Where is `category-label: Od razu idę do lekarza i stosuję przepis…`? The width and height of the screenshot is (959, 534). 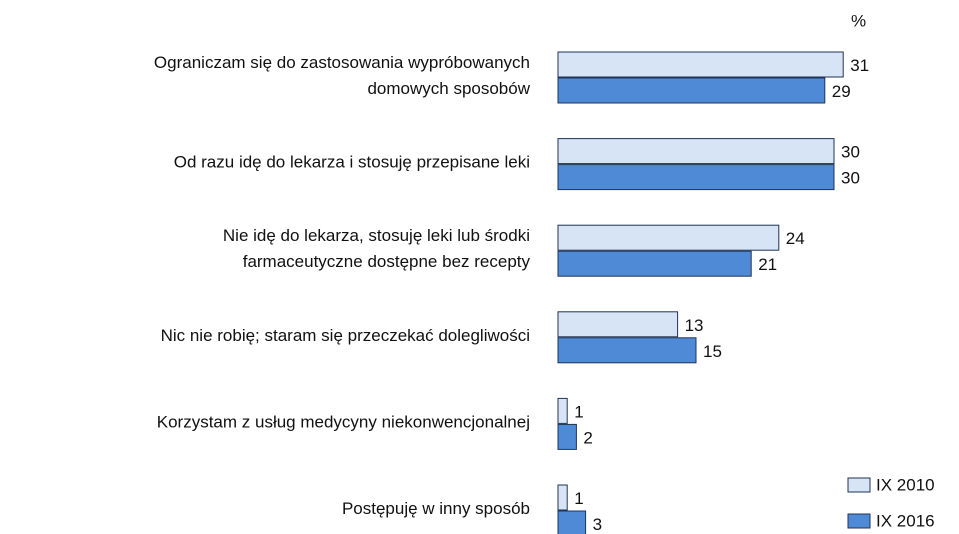 category-label: Od razu idę do lekarza i stosuję przepis… is located at coordinates (352, 162).